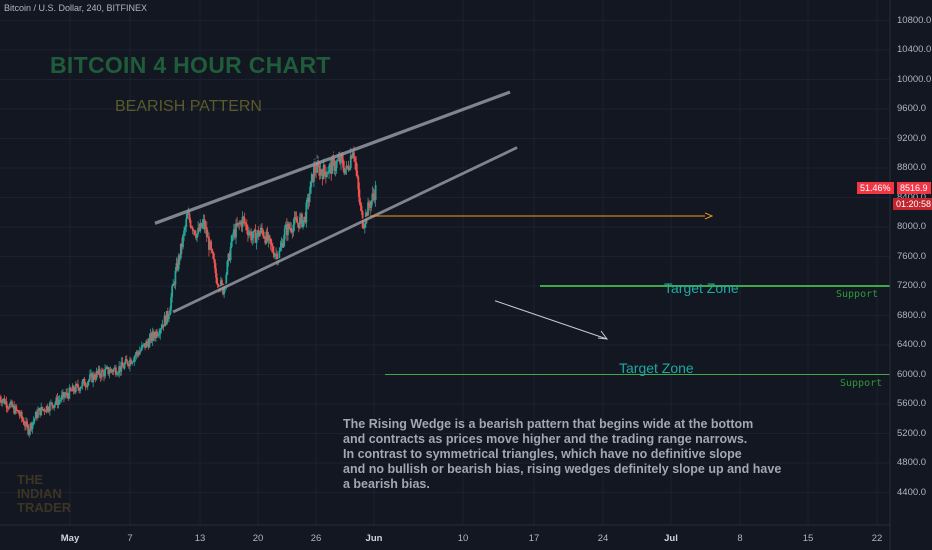 The image size is (932, 550). What do you see at coordinates (912, 433) in the screenshot?
I see `price-tick-label: 5200.0` at bounding box center [912, 433].